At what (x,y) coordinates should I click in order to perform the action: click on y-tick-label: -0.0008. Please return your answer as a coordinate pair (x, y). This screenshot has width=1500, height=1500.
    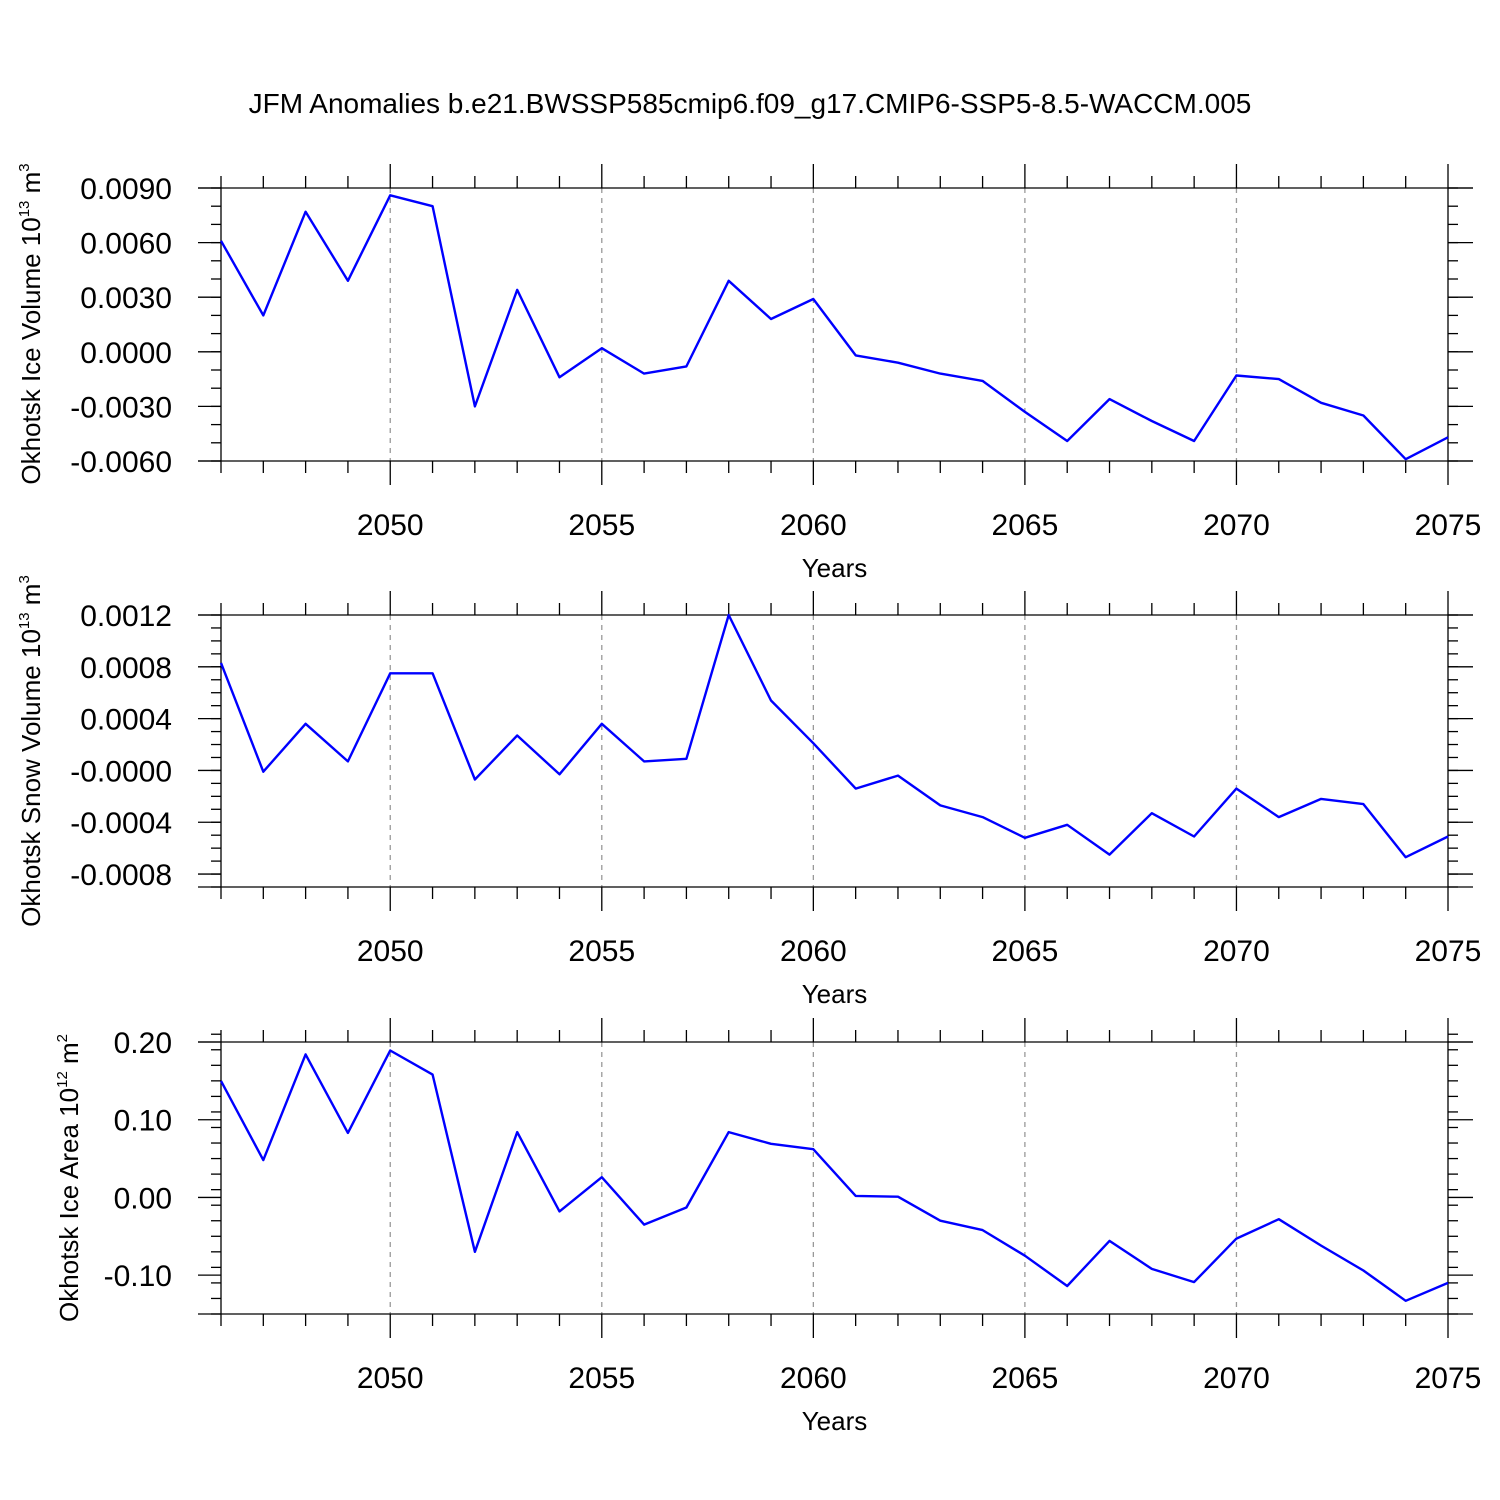
    Looking at the image, I should click on (121, 875).